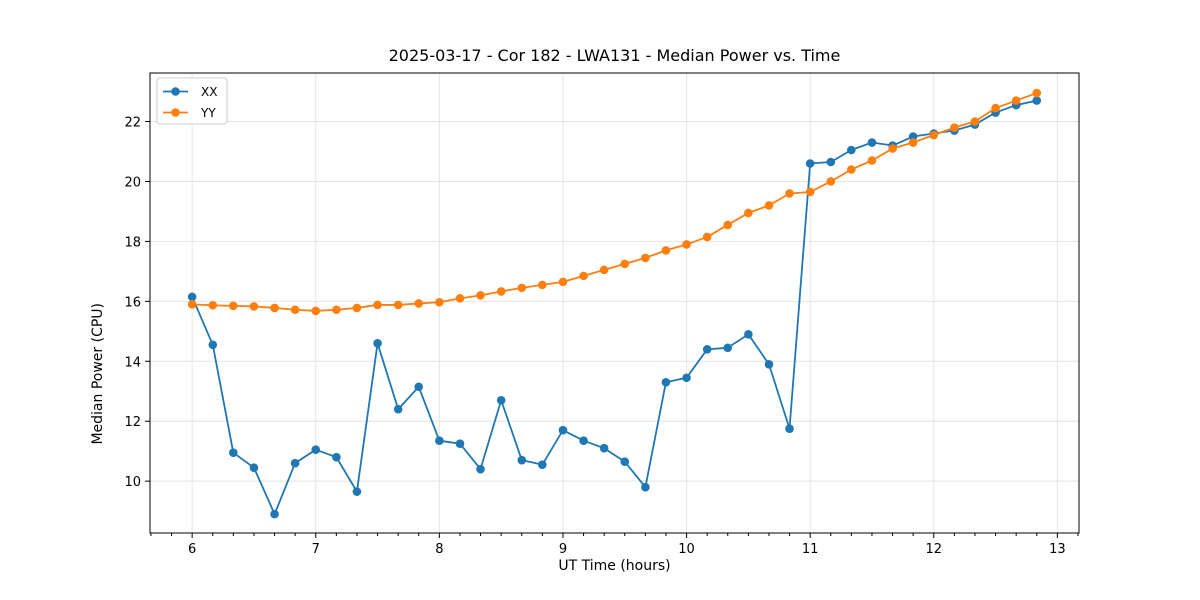 This screenshot has height=600, width=1200. I want to click on x-tick-label: 9, so click(563, 549).